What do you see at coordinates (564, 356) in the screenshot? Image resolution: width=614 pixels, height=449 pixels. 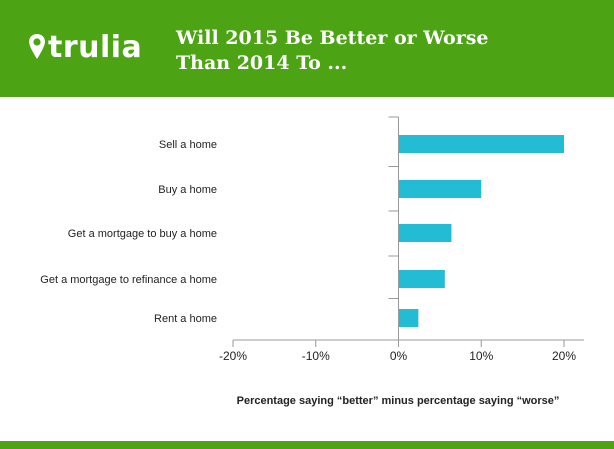 I see `x-tick-label: 20%` at bounding box center [564, 356].